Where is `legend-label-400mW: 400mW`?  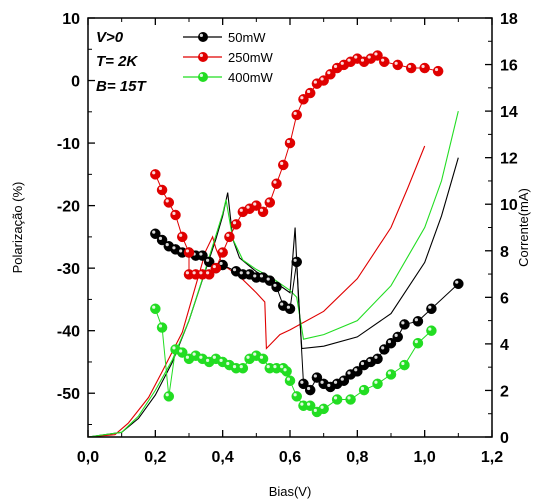
legend-label-400mW: 400mW is located at coordinates (251, 77).